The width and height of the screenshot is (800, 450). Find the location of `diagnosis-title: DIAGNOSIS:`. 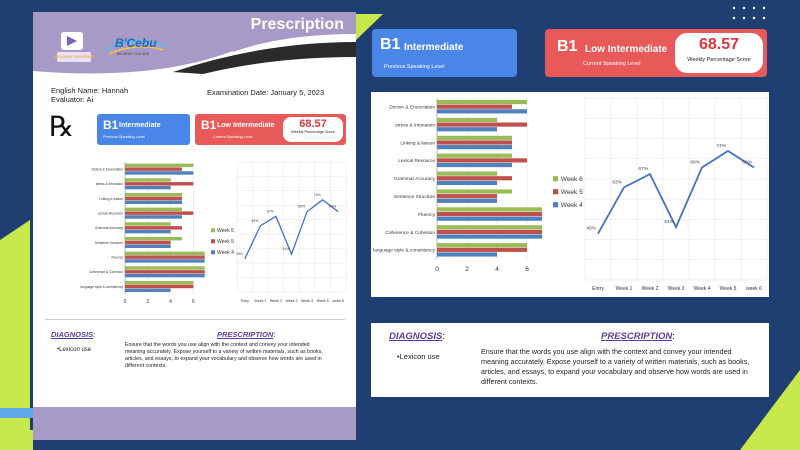

diagnosis-title: DIAGNOSIS: is located at coordinates (417, 336).